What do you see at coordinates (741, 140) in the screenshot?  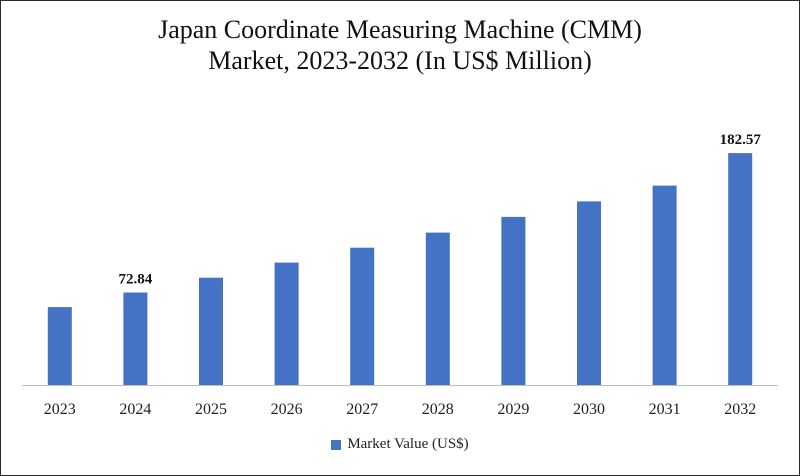 I see `data-label-2032: 182.57` at bounding box center [741, 140].